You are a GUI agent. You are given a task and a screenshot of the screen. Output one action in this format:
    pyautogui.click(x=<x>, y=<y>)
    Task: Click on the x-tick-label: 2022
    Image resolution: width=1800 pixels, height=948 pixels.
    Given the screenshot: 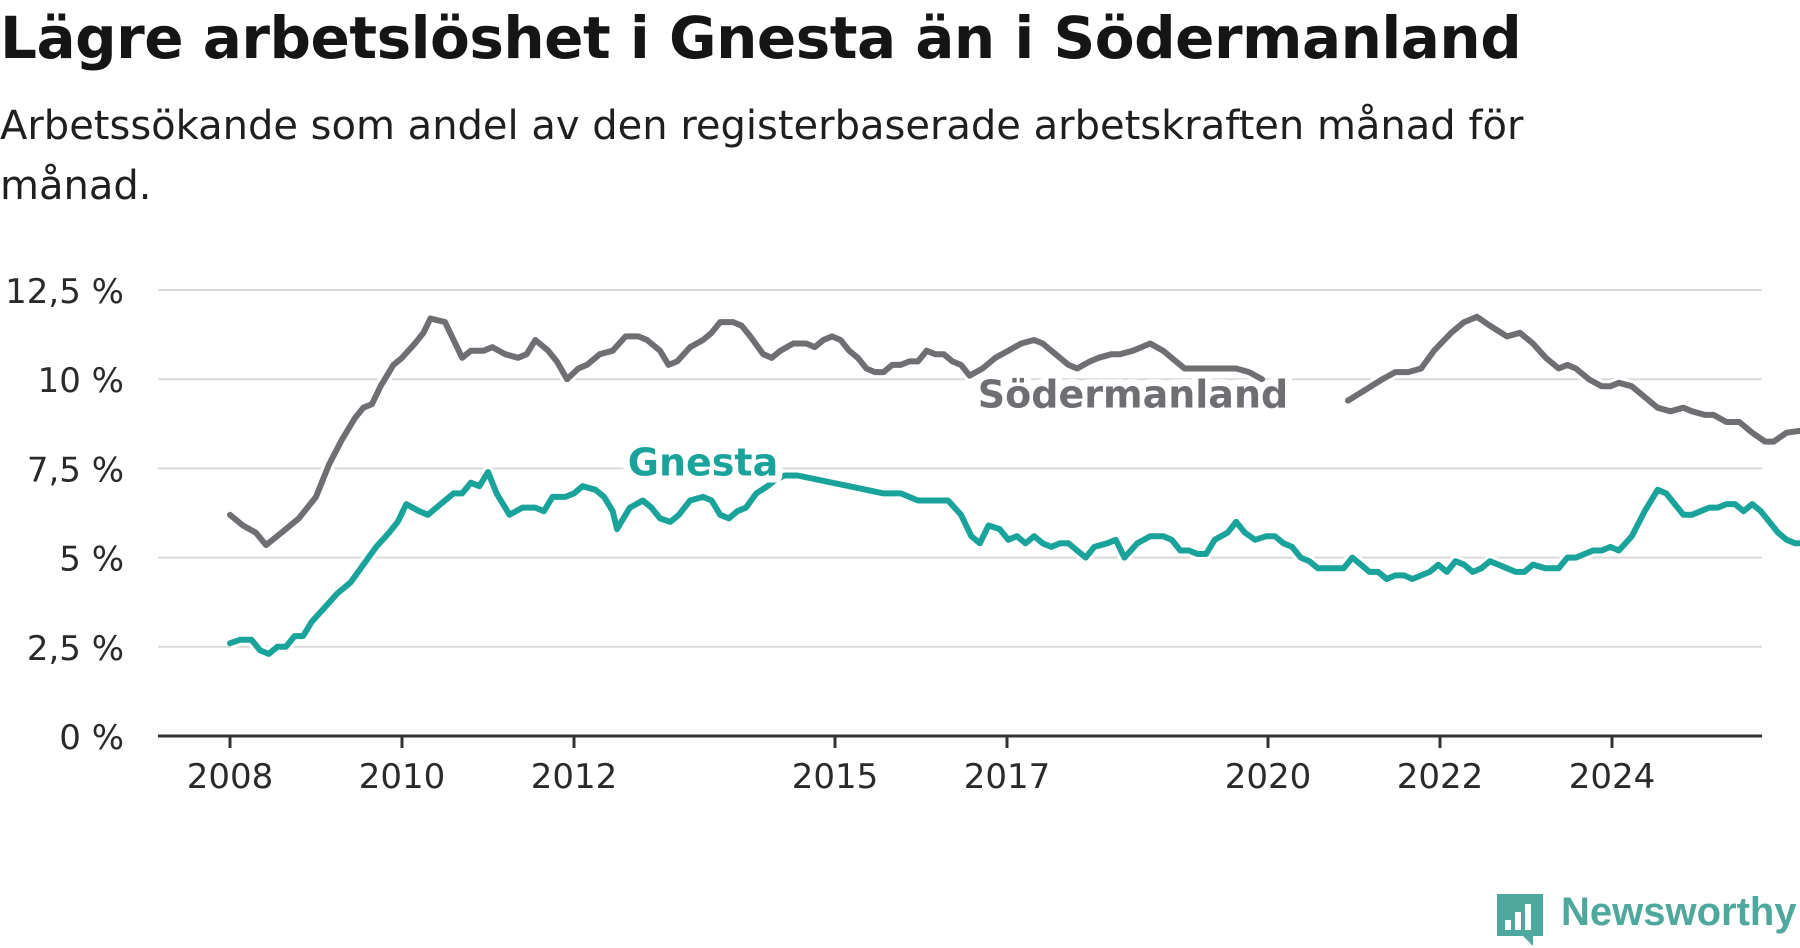 What is the action you would take?
    pyautogui.click(x=1440, y=777)
    